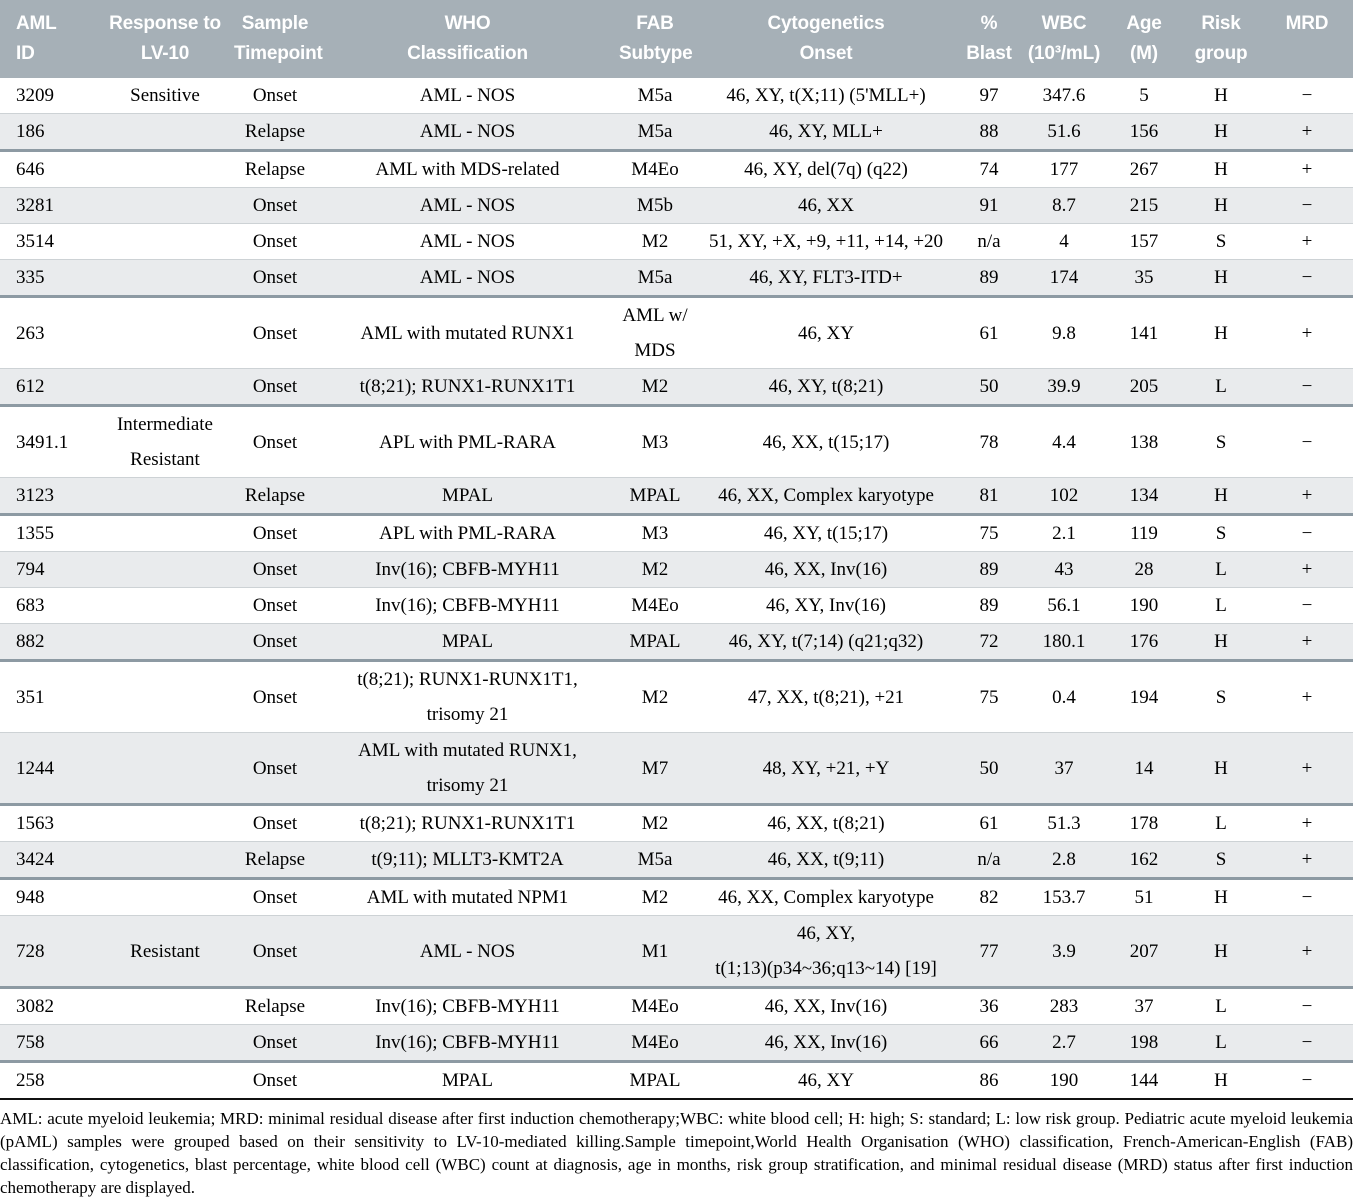 Image resolution: width=1353 pixels, height=1199 pixels. Describe the element at coordinates (1144, 952) in the screenshot. I see `cell-age: 207` at that location.